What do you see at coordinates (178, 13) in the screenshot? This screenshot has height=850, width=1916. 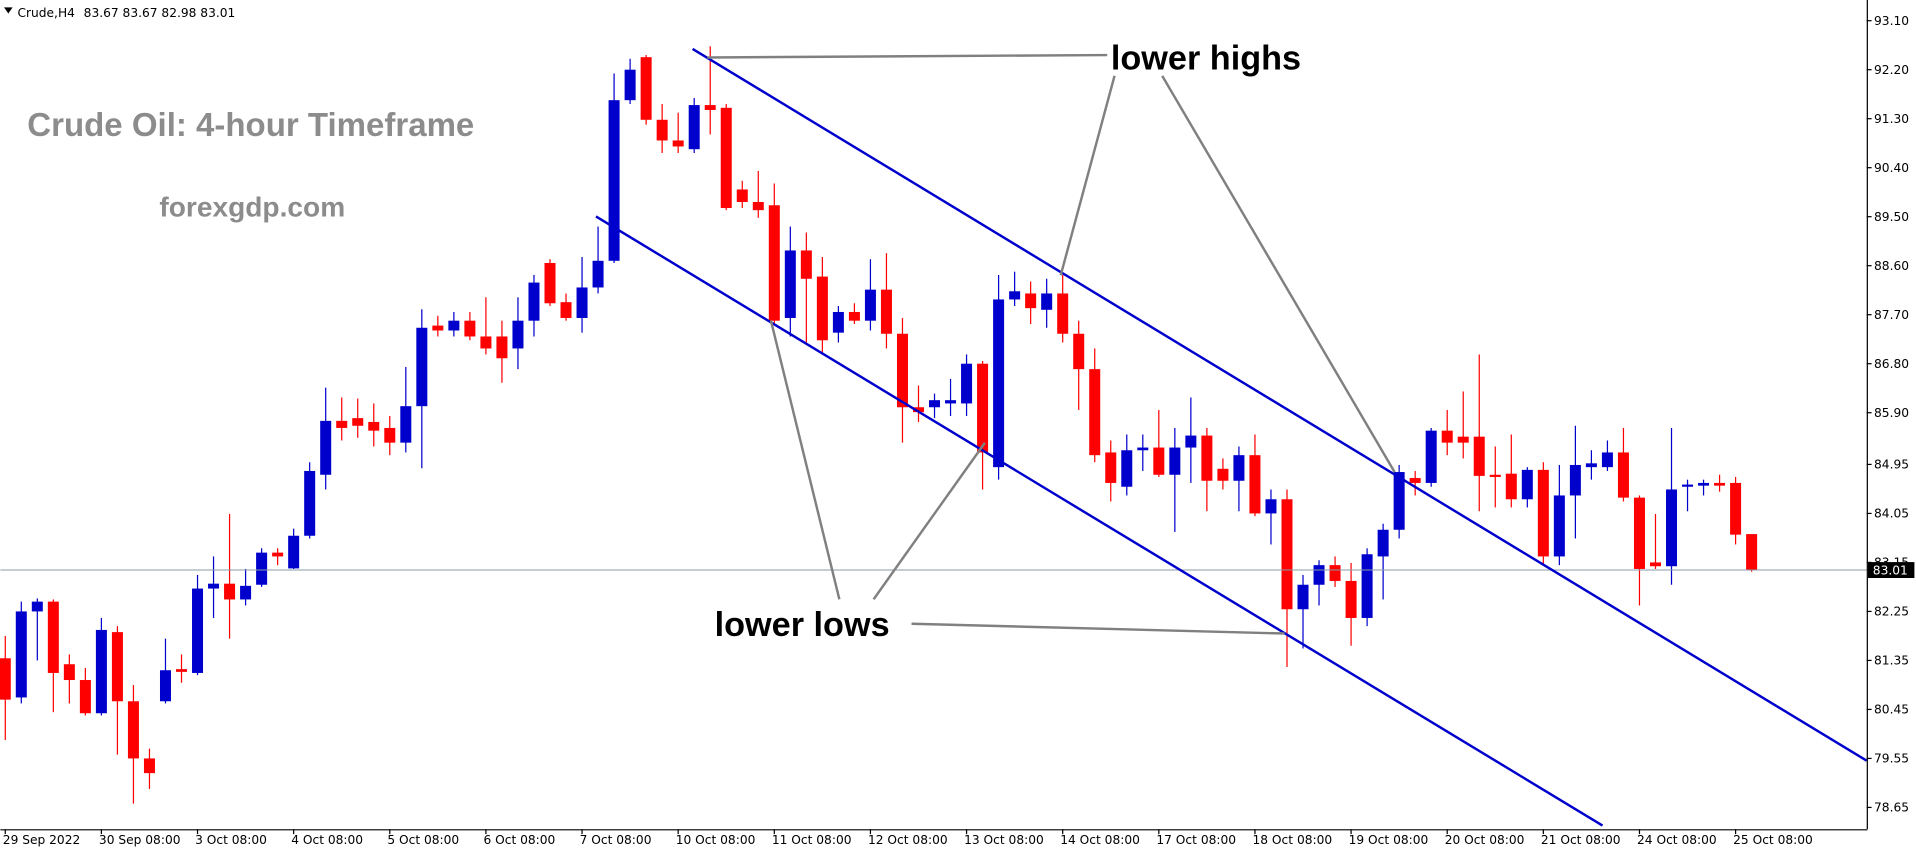 I see `header-value: 82.98` at bounding box center [178, 13].